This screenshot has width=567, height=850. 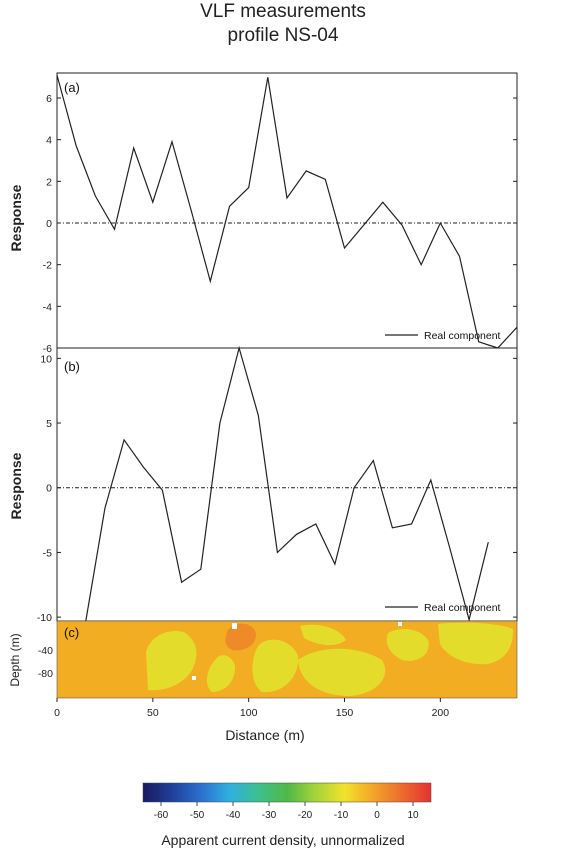 What do you see at coordinates (249, 713) in the screenshot?
I see `x-tick-label: 100` at bounding box center [249, 713].